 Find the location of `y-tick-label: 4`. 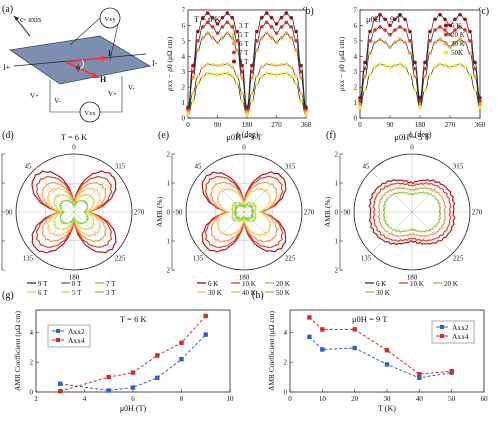

y-tick-label: 4 is located at coordinates (356, 57).